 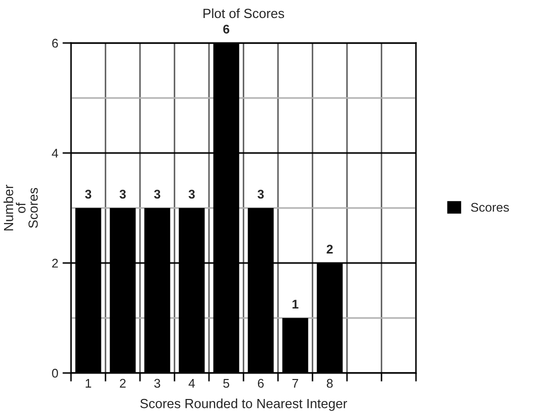 I want to click on y-tick-label: 6, so click(x=55, y=43).